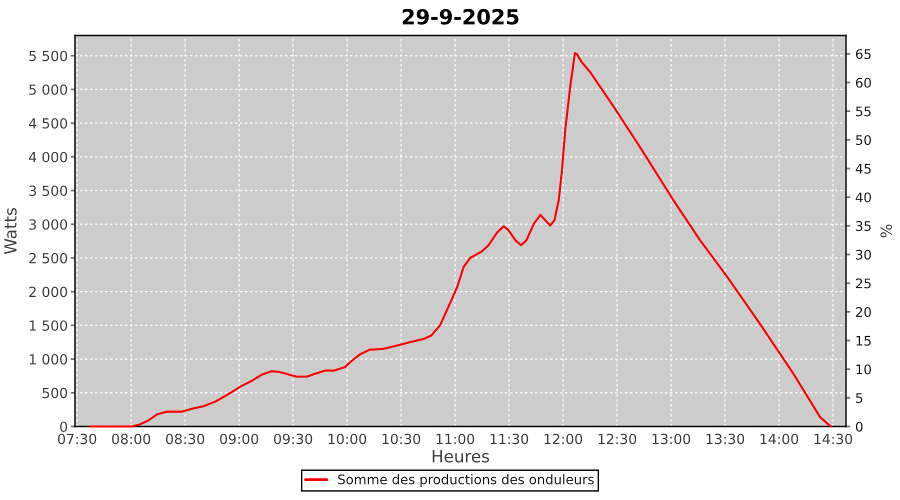  Describe the element at coordinates (863, 169) in the screenshot. I see `y2-tick-label: 45` at that location.